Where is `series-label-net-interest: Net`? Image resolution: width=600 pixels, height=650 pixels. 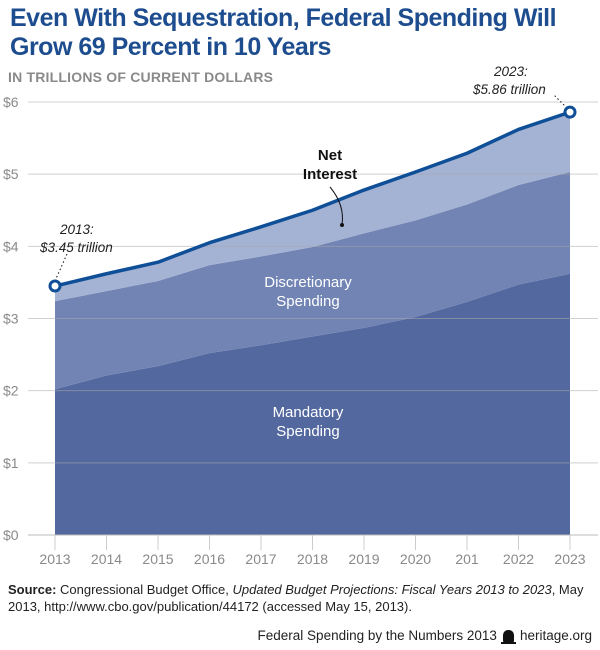
series-label-net-interest: Net is located at coordinates (330, 155).